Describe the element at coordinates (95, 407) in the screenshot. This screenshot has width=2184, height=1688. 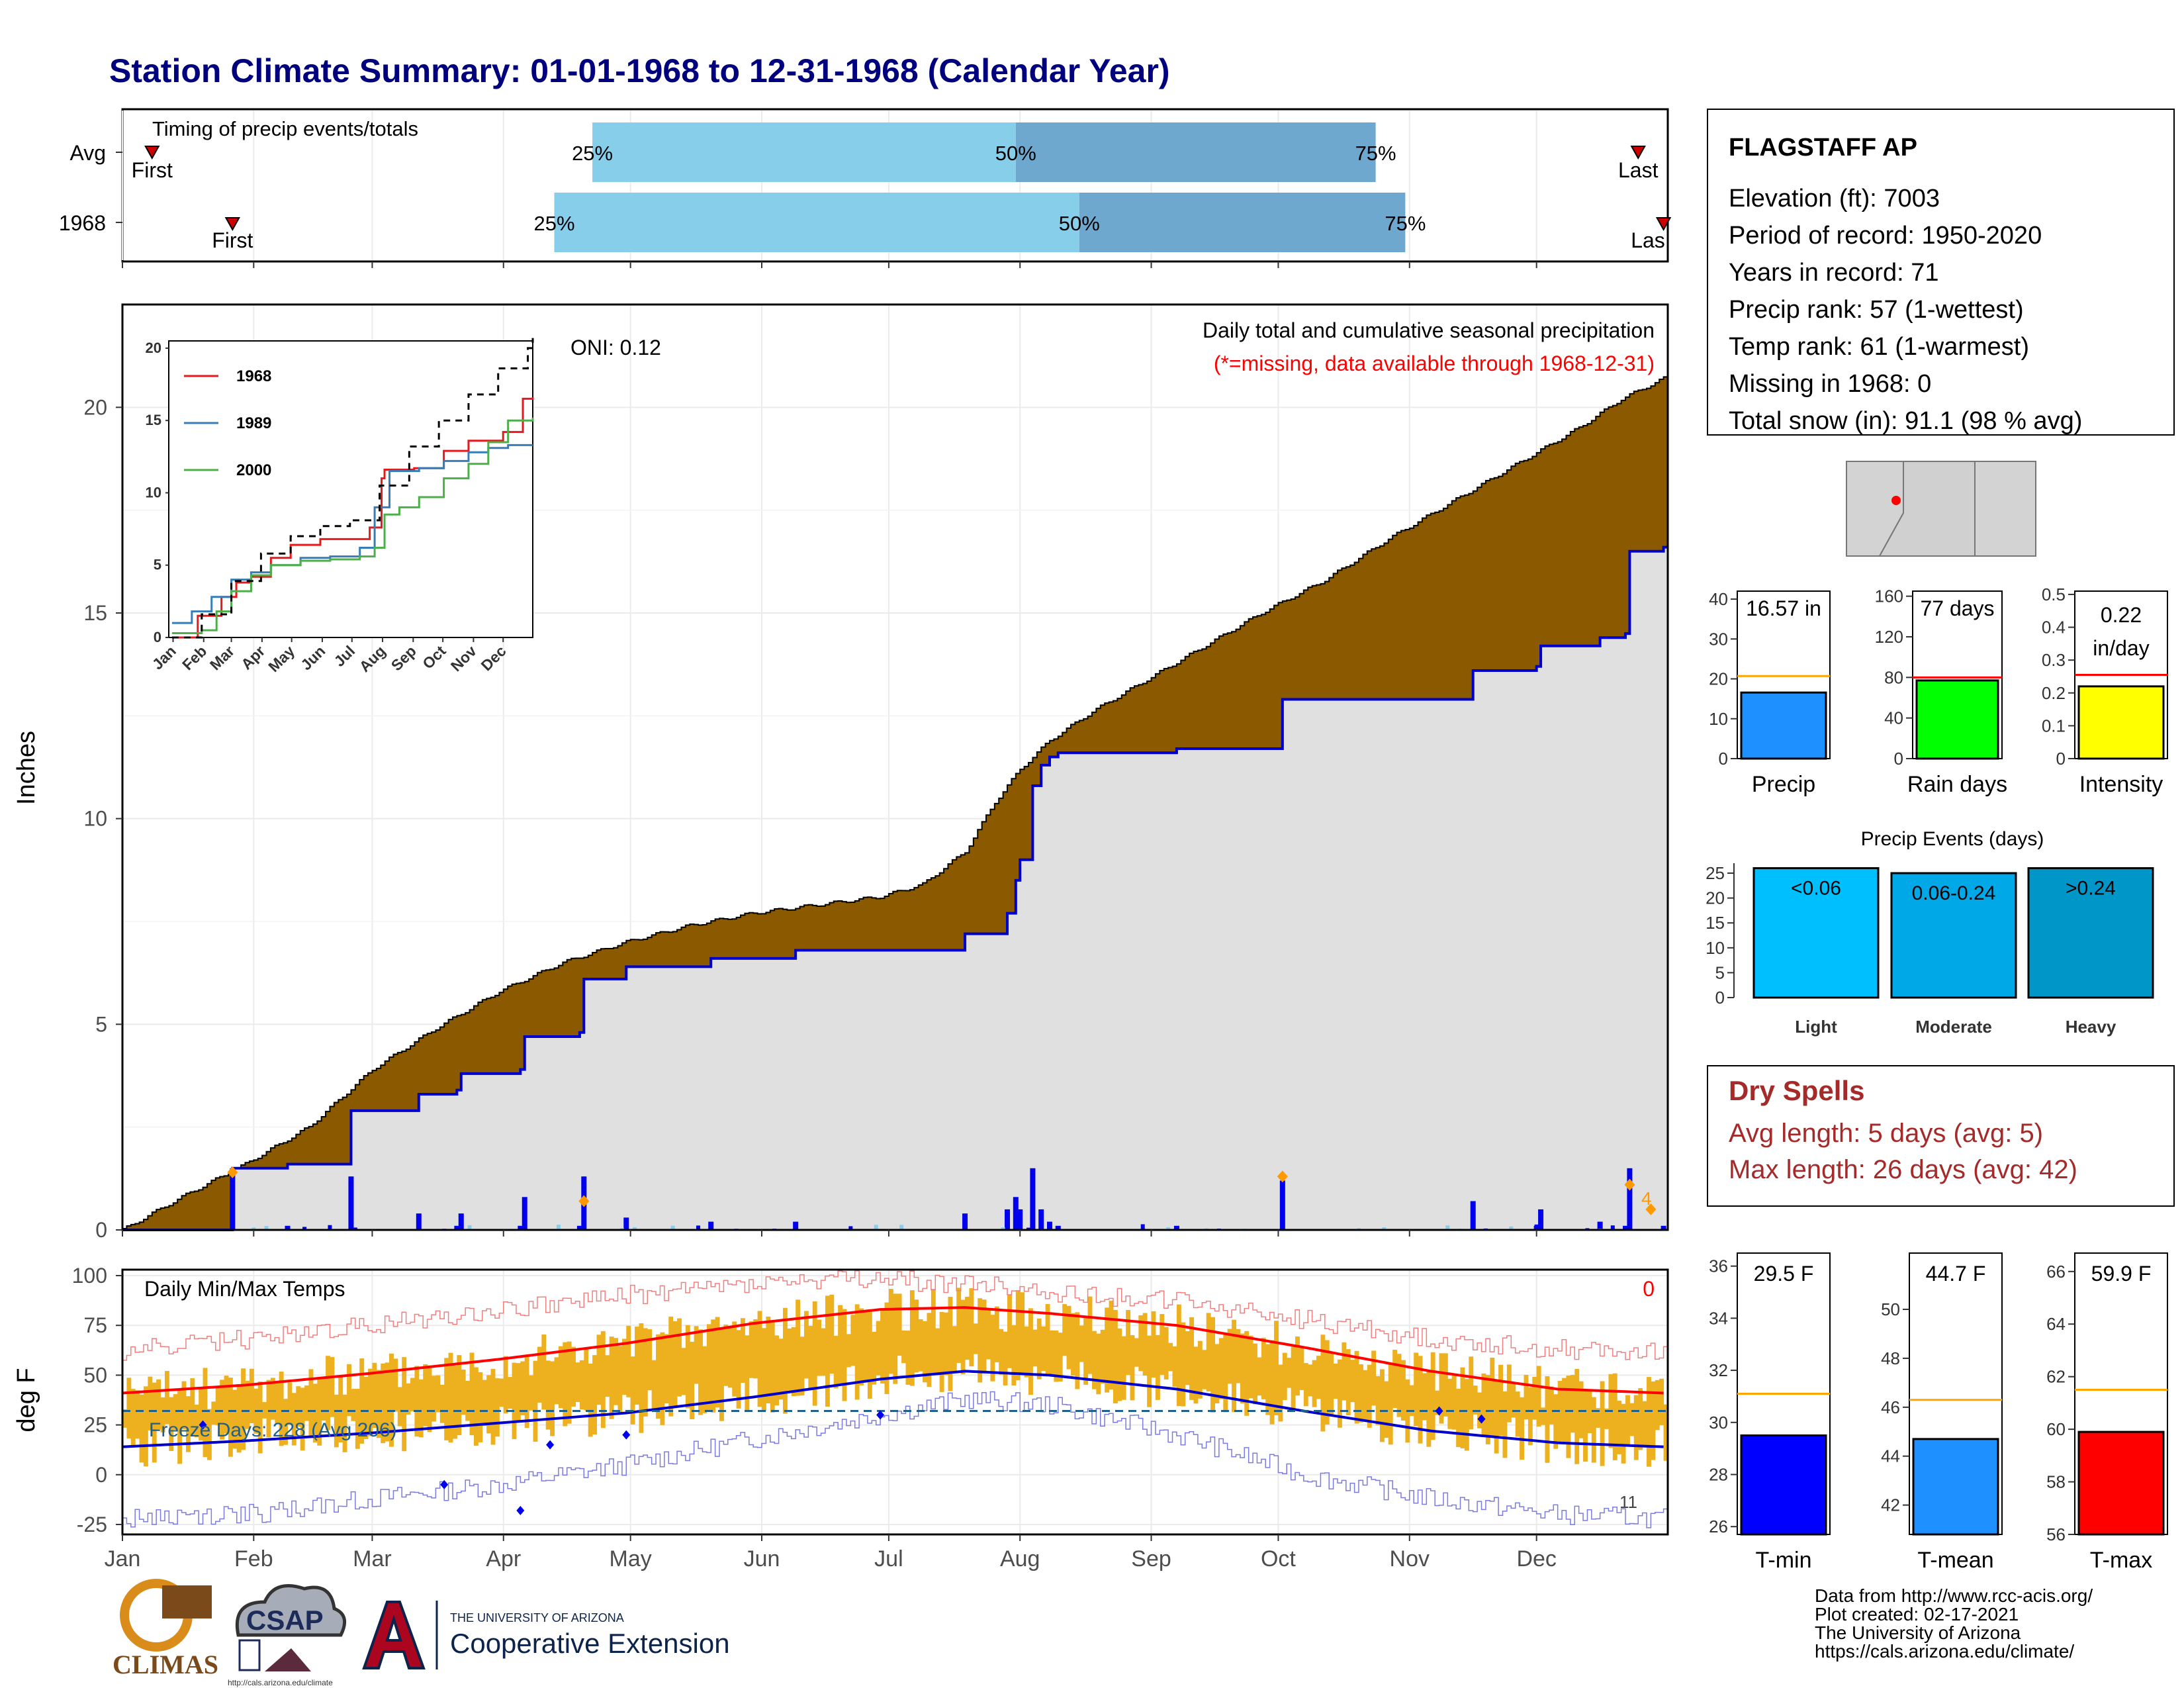
I see `precip-ytick-label: 20` at that location.